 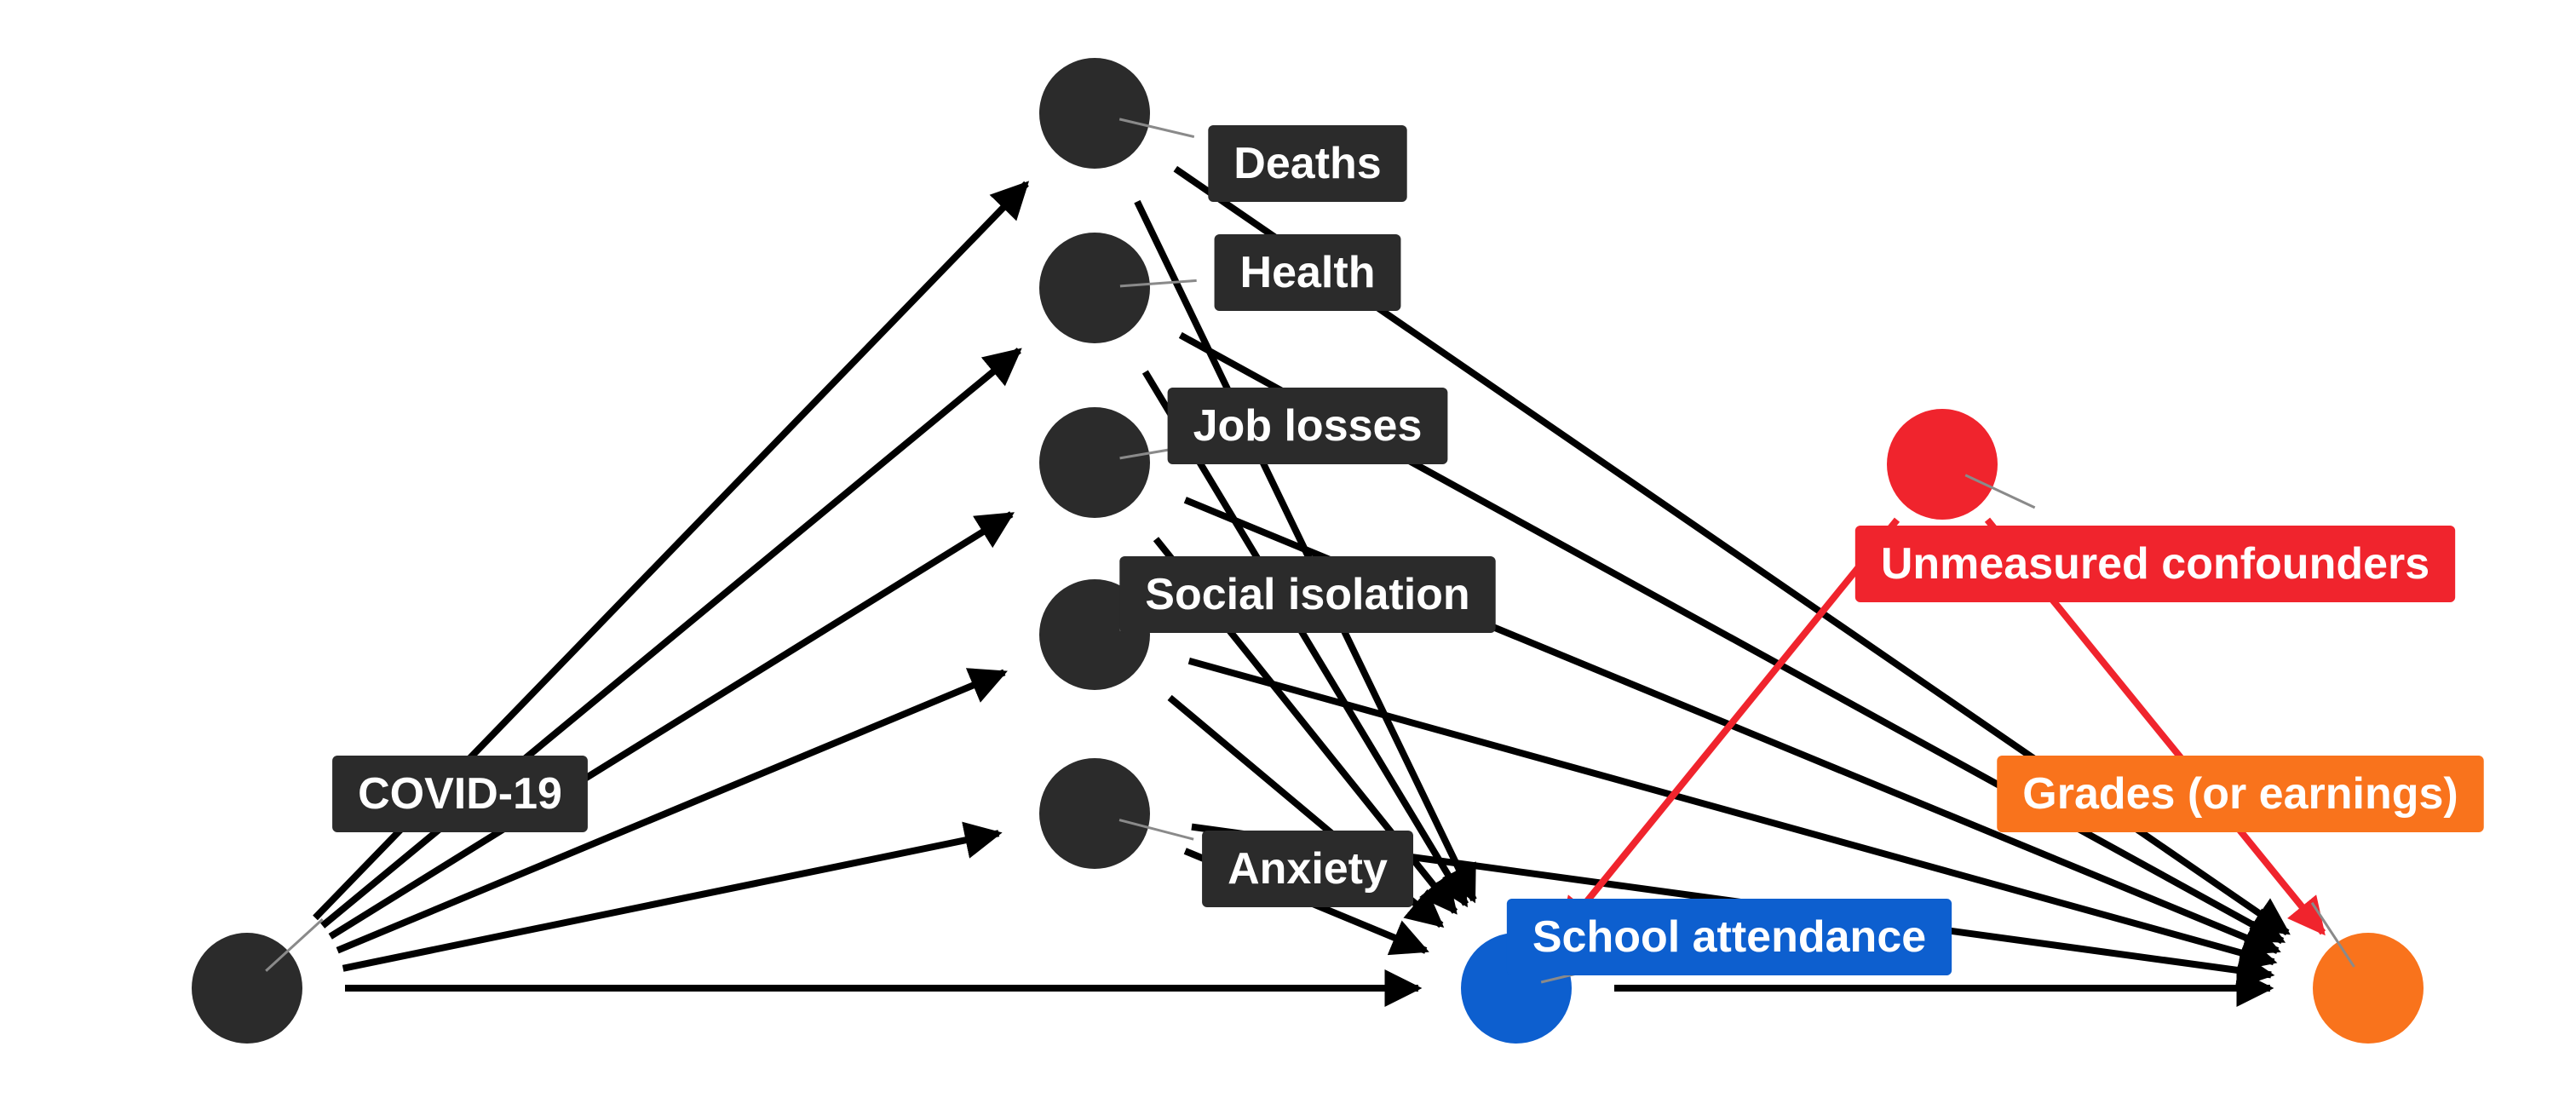 I want to click on label-text-unmeasured_confounders: Unmeasured confounders, so click(x=2155, y=564).